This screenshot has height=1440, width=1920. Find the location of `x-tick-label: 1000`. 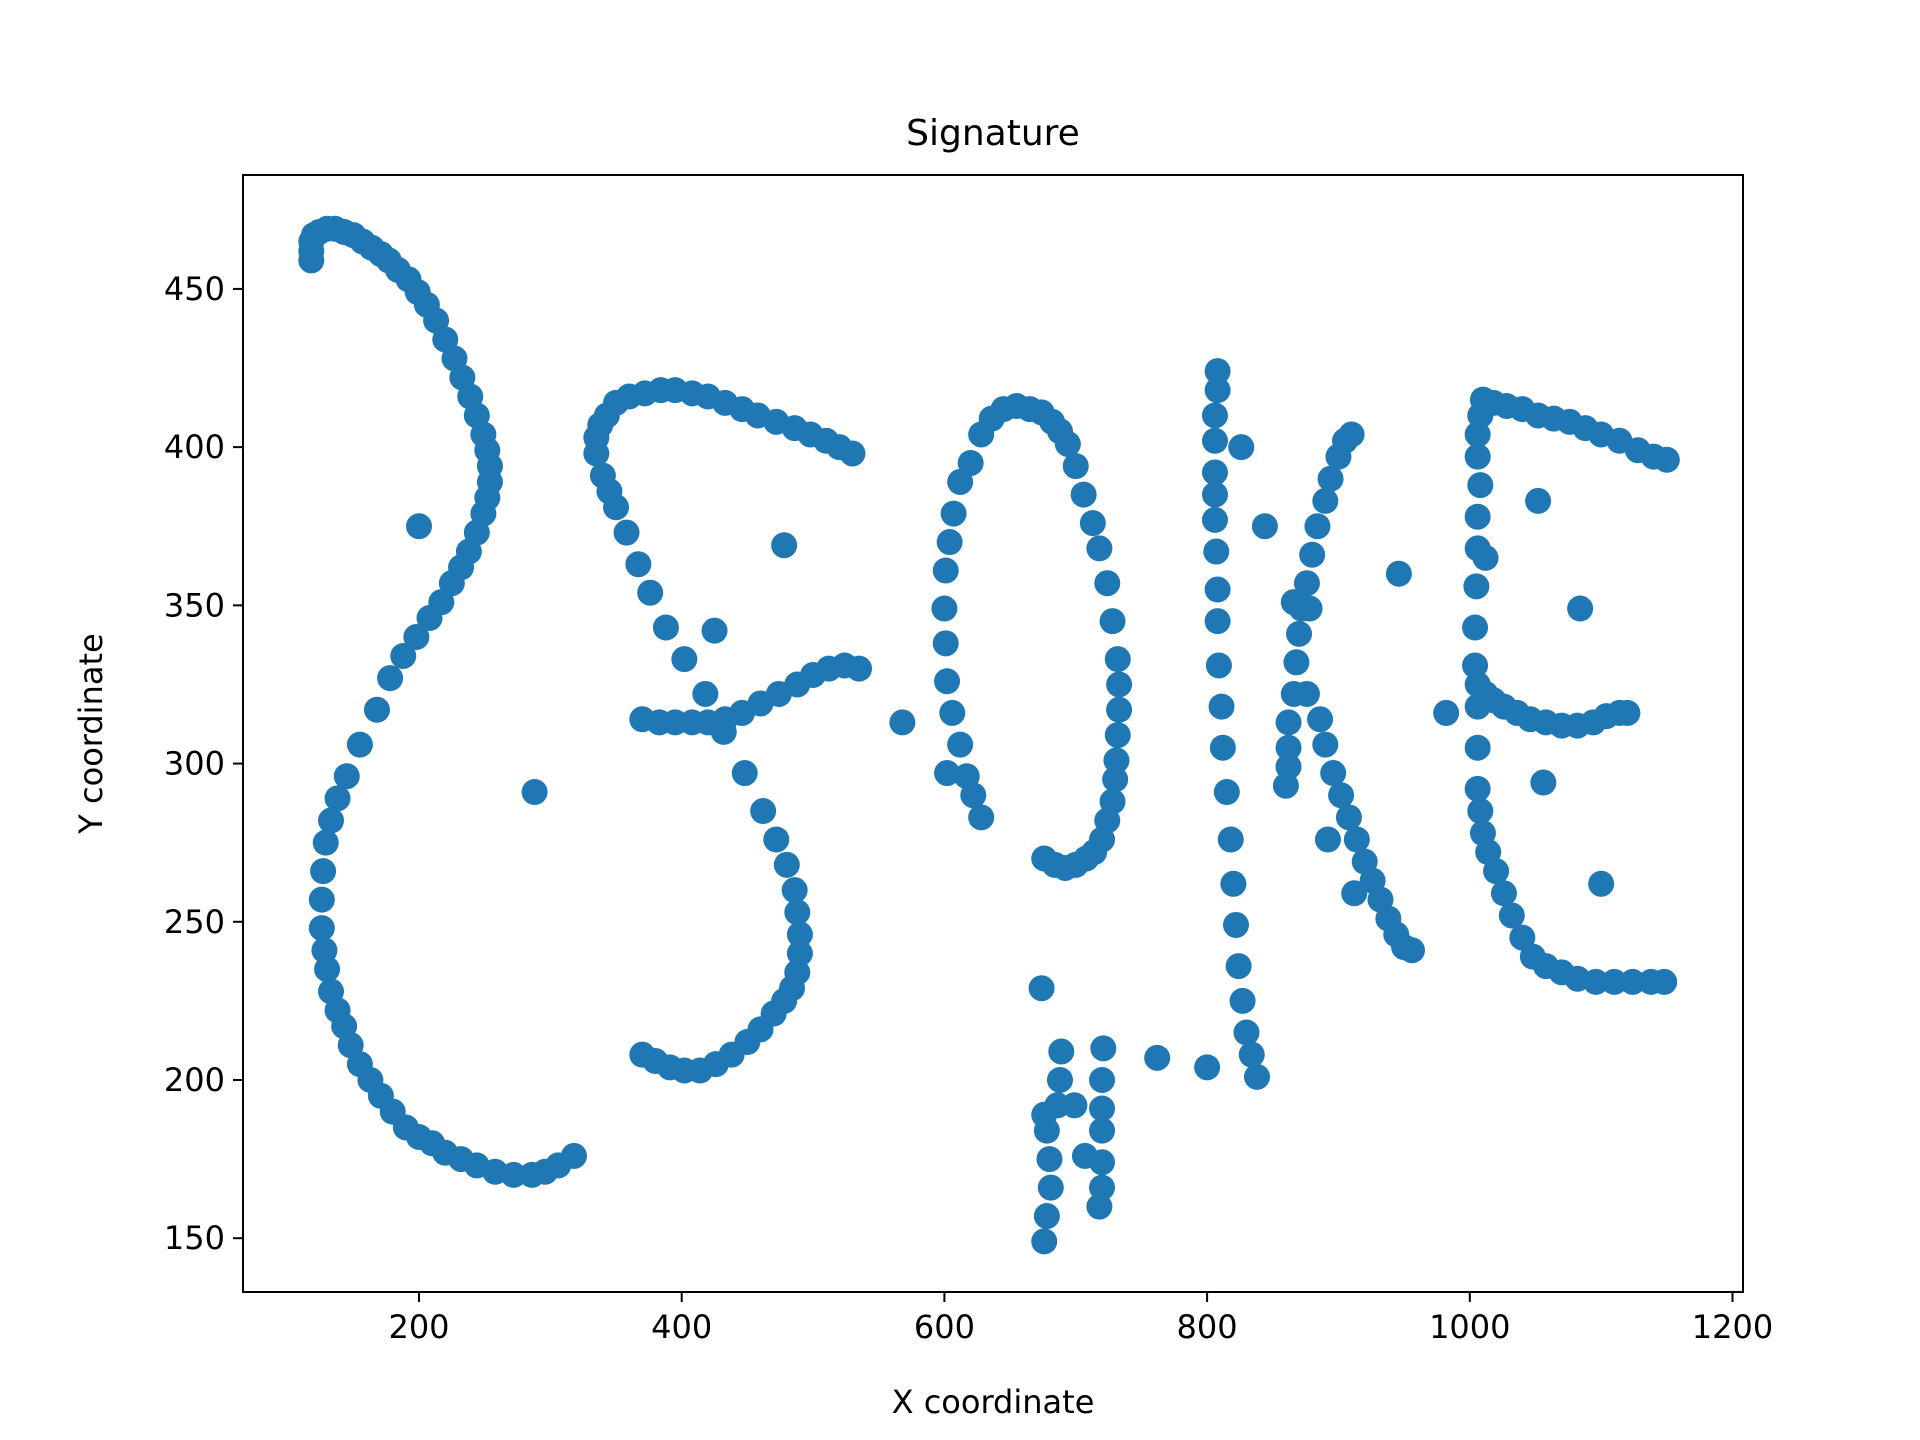

x-tick-label: 1000 is located at coordinates (1469, 1327).